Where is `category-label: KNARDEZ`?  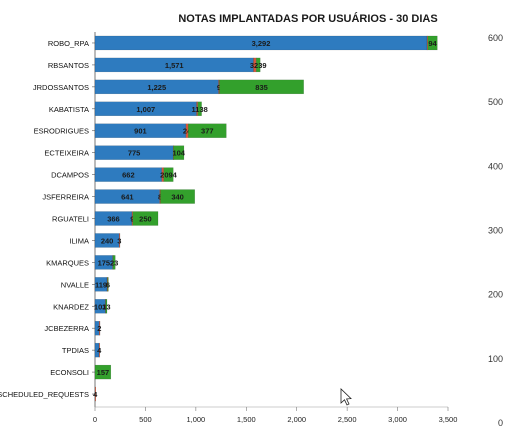 category-label: KNARDEZ is located at coordinates (71, 306).